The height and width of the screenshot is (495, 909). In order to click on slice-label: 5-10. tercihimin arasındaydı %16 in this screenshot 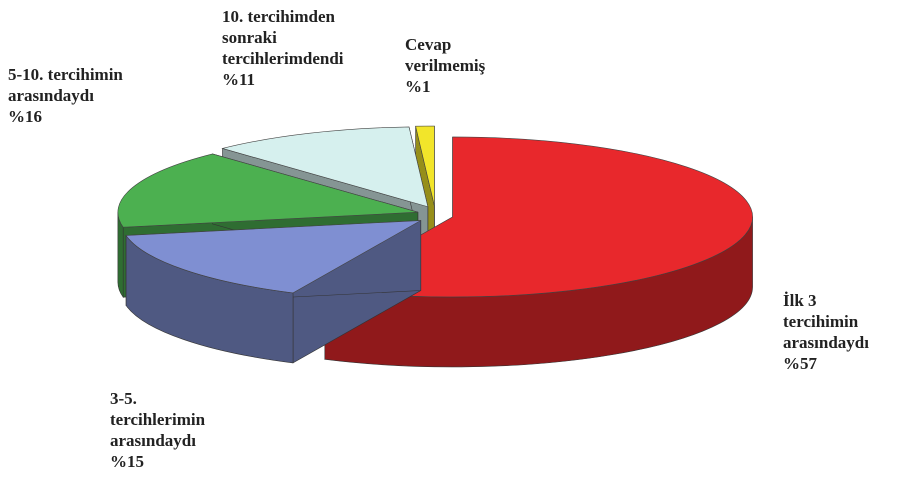, I will do `click(65, 95)`.